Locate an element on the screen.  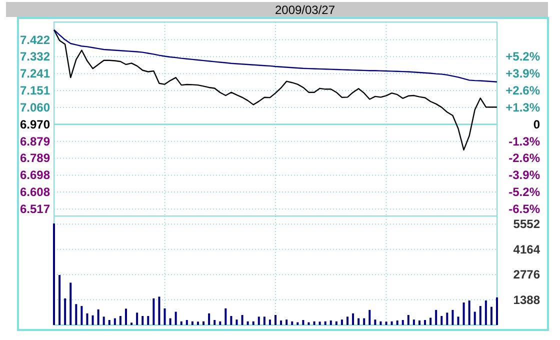
y2-tick-label: +5.2% is located at coordinates (523, 57).